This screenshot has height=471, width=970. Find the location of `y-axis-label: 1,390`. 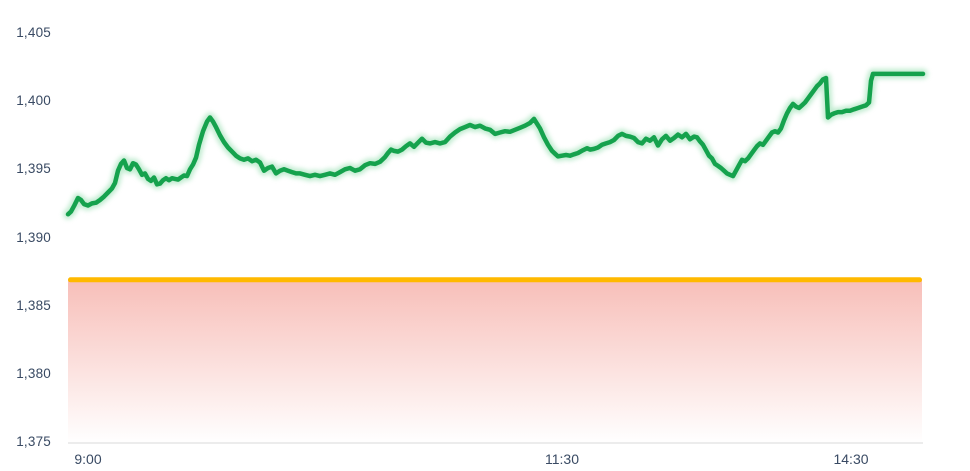

y-axis-label: 1,390 is located at coordinates (33, 237).